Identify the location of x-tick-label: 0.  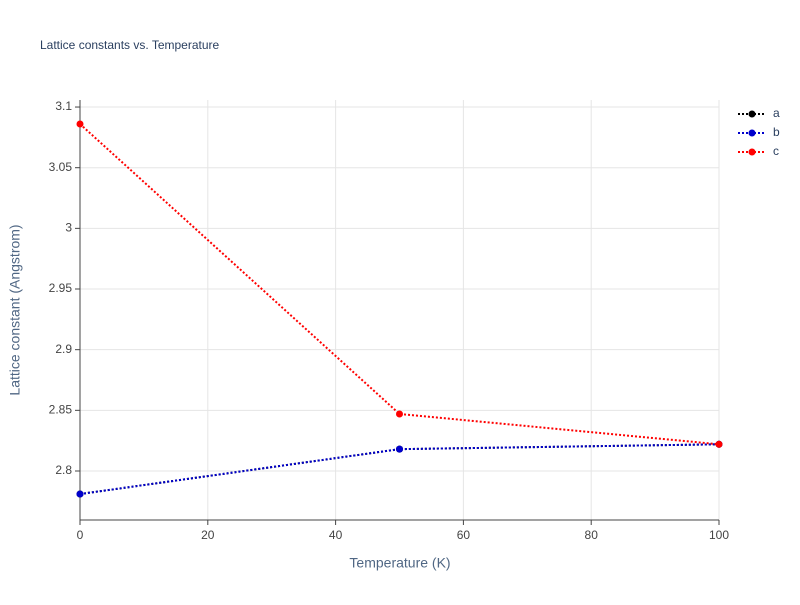
(80, 535).